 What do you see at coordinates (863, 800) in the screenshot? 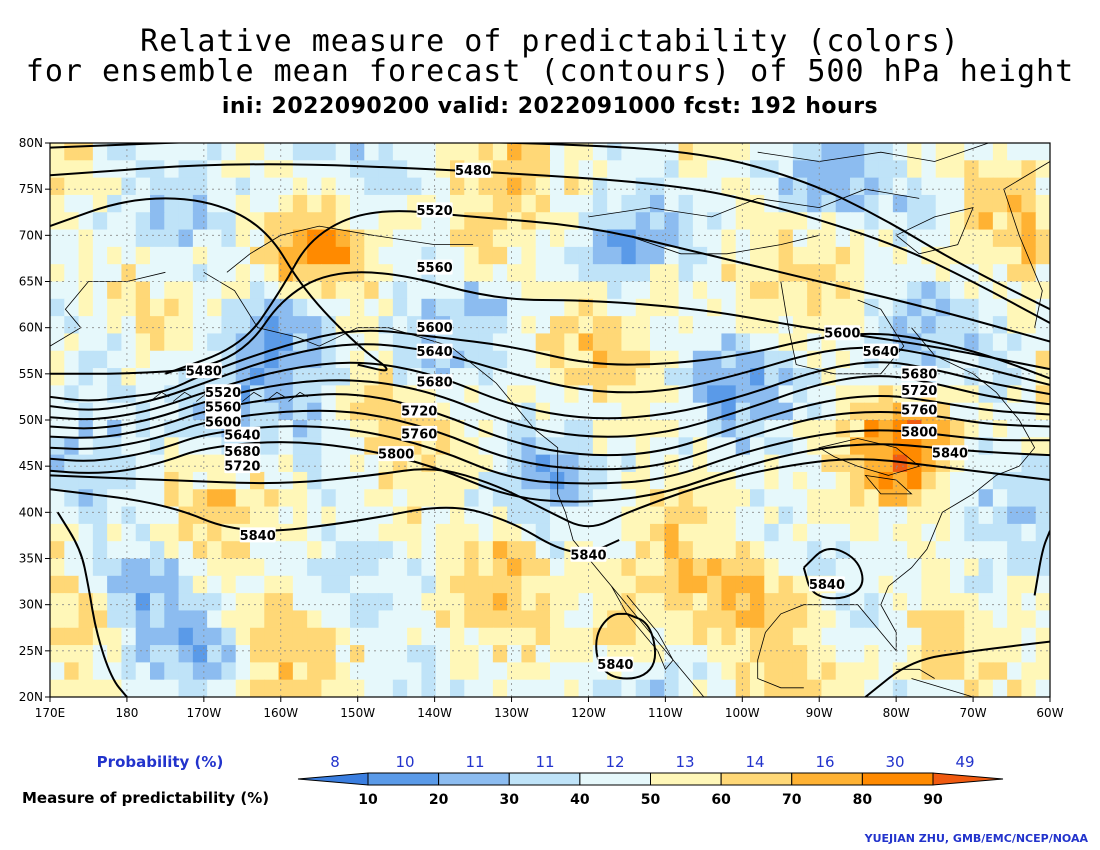
I see `legend-bin-label: 80` at bounding box center [863, 800].